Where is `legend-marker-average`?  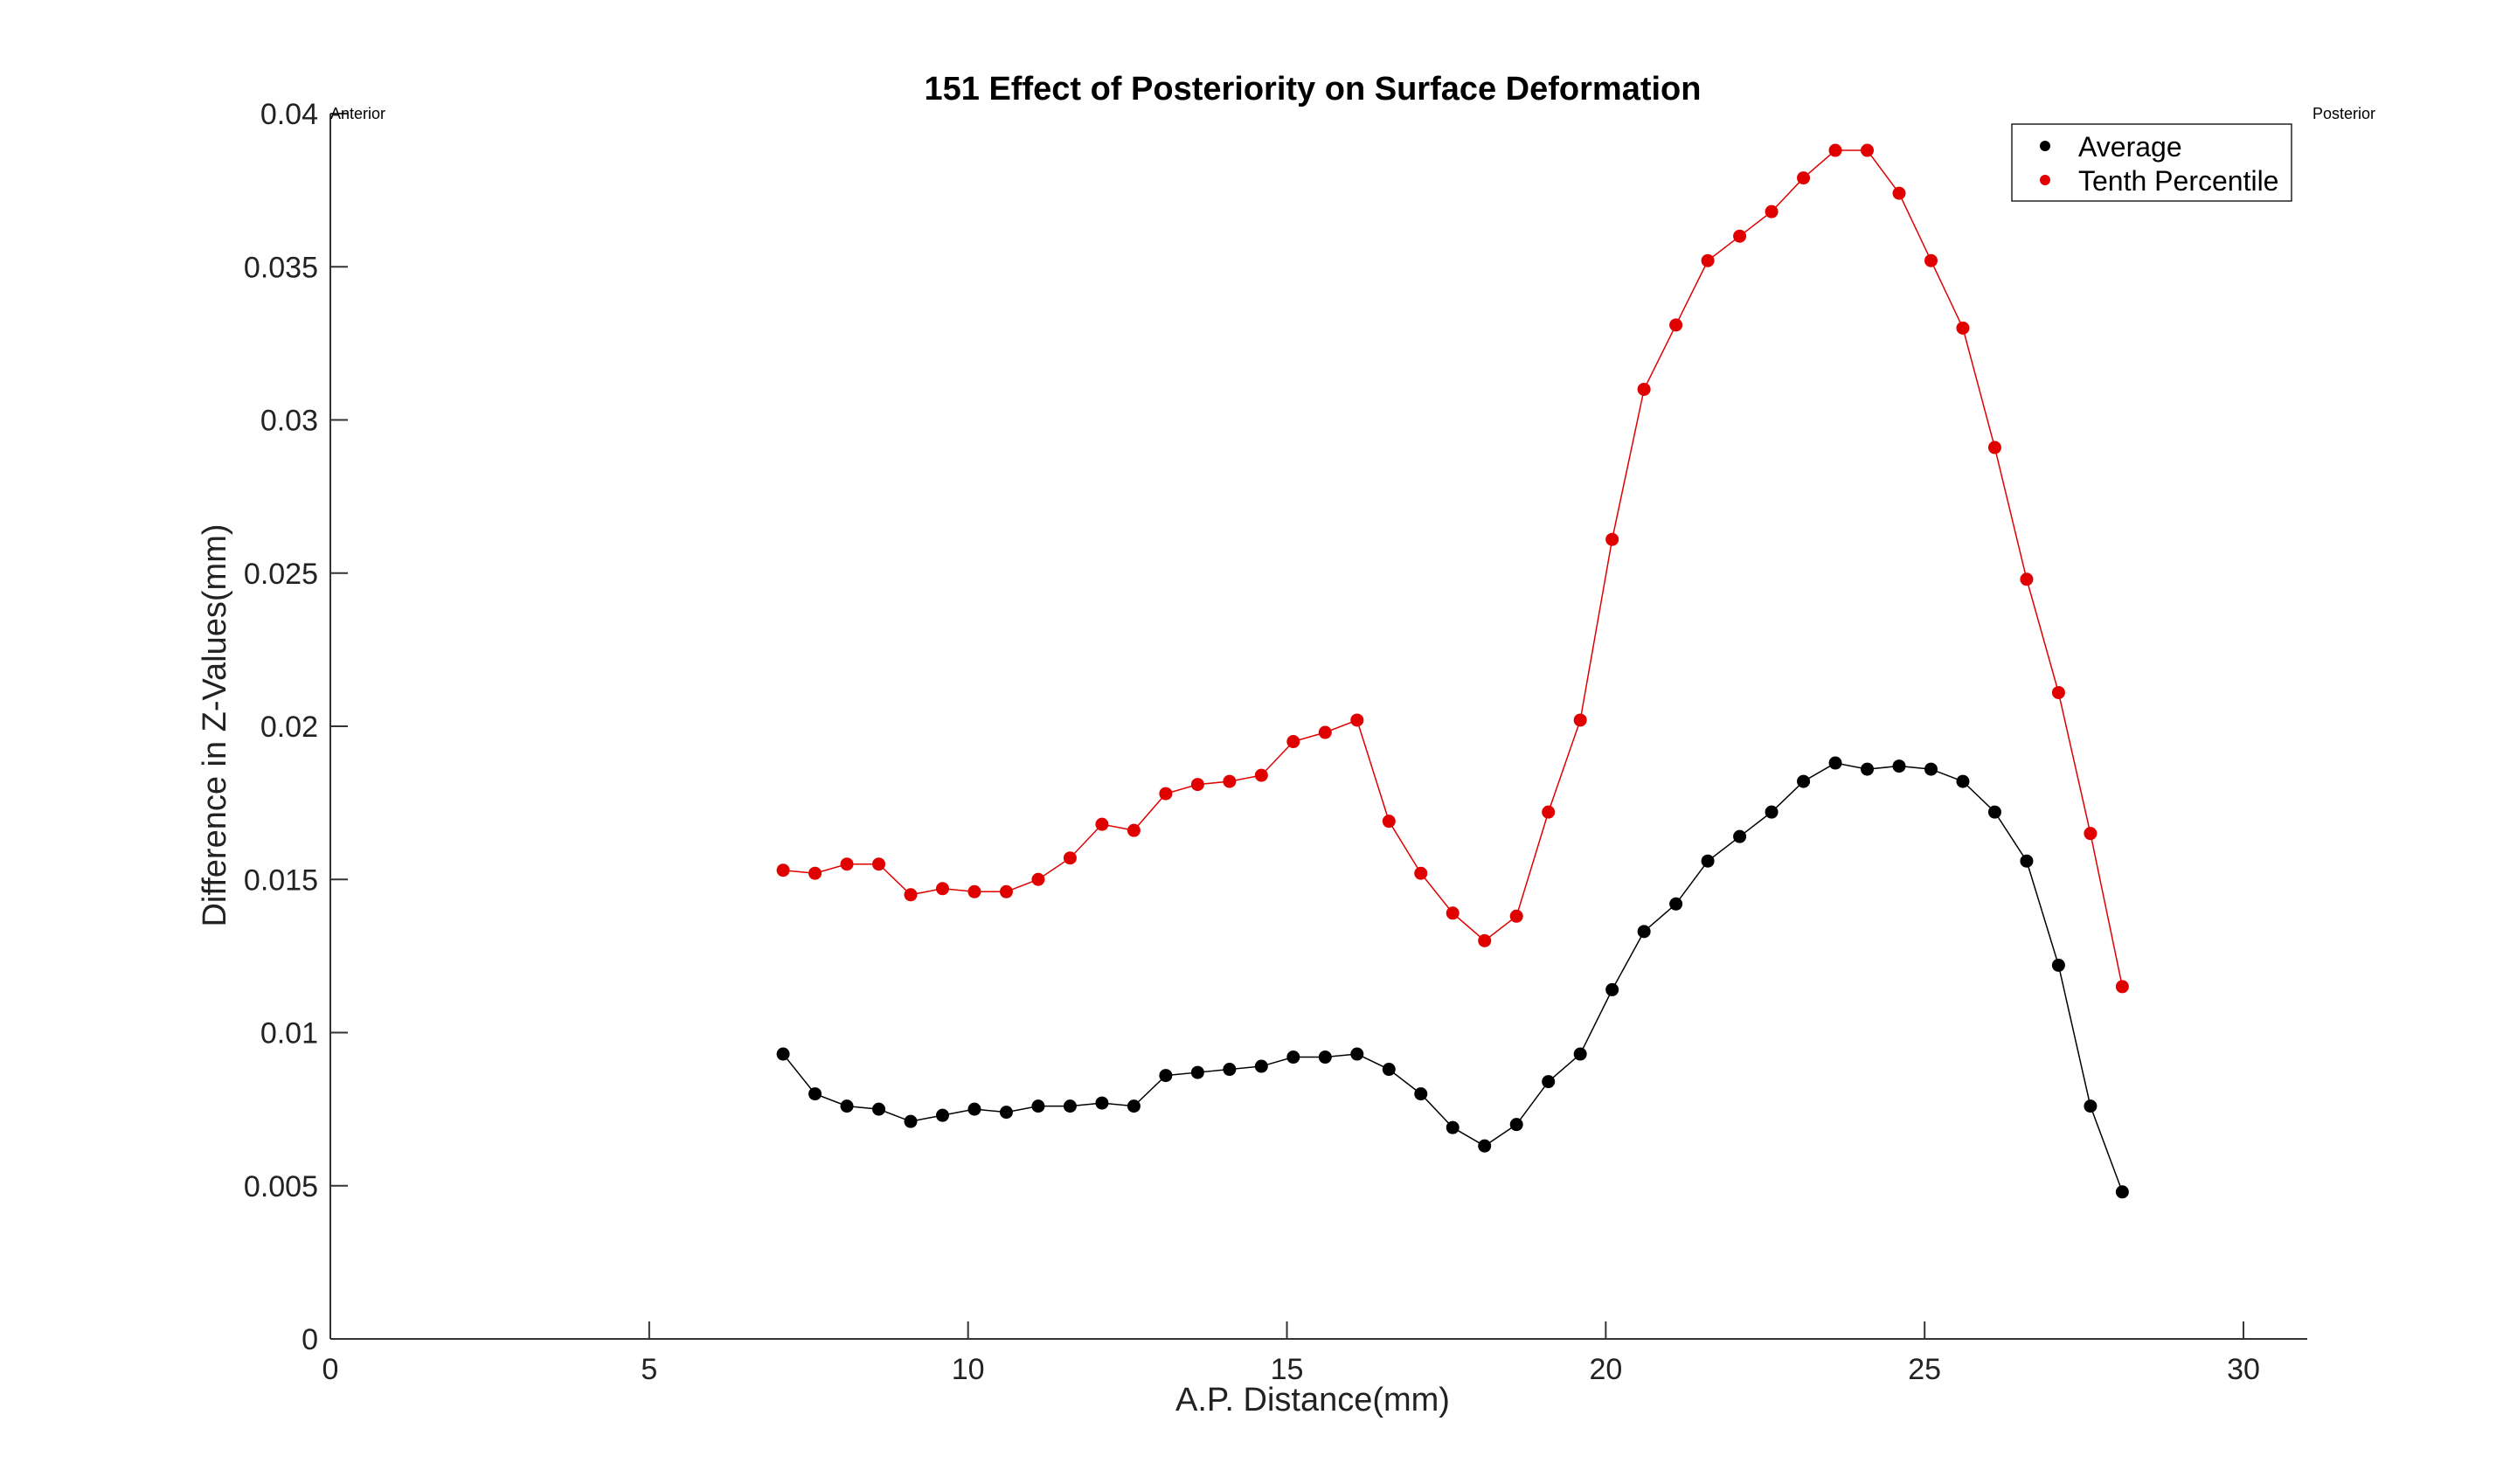 legend-marker-average is located at coordinates (2045, 146).